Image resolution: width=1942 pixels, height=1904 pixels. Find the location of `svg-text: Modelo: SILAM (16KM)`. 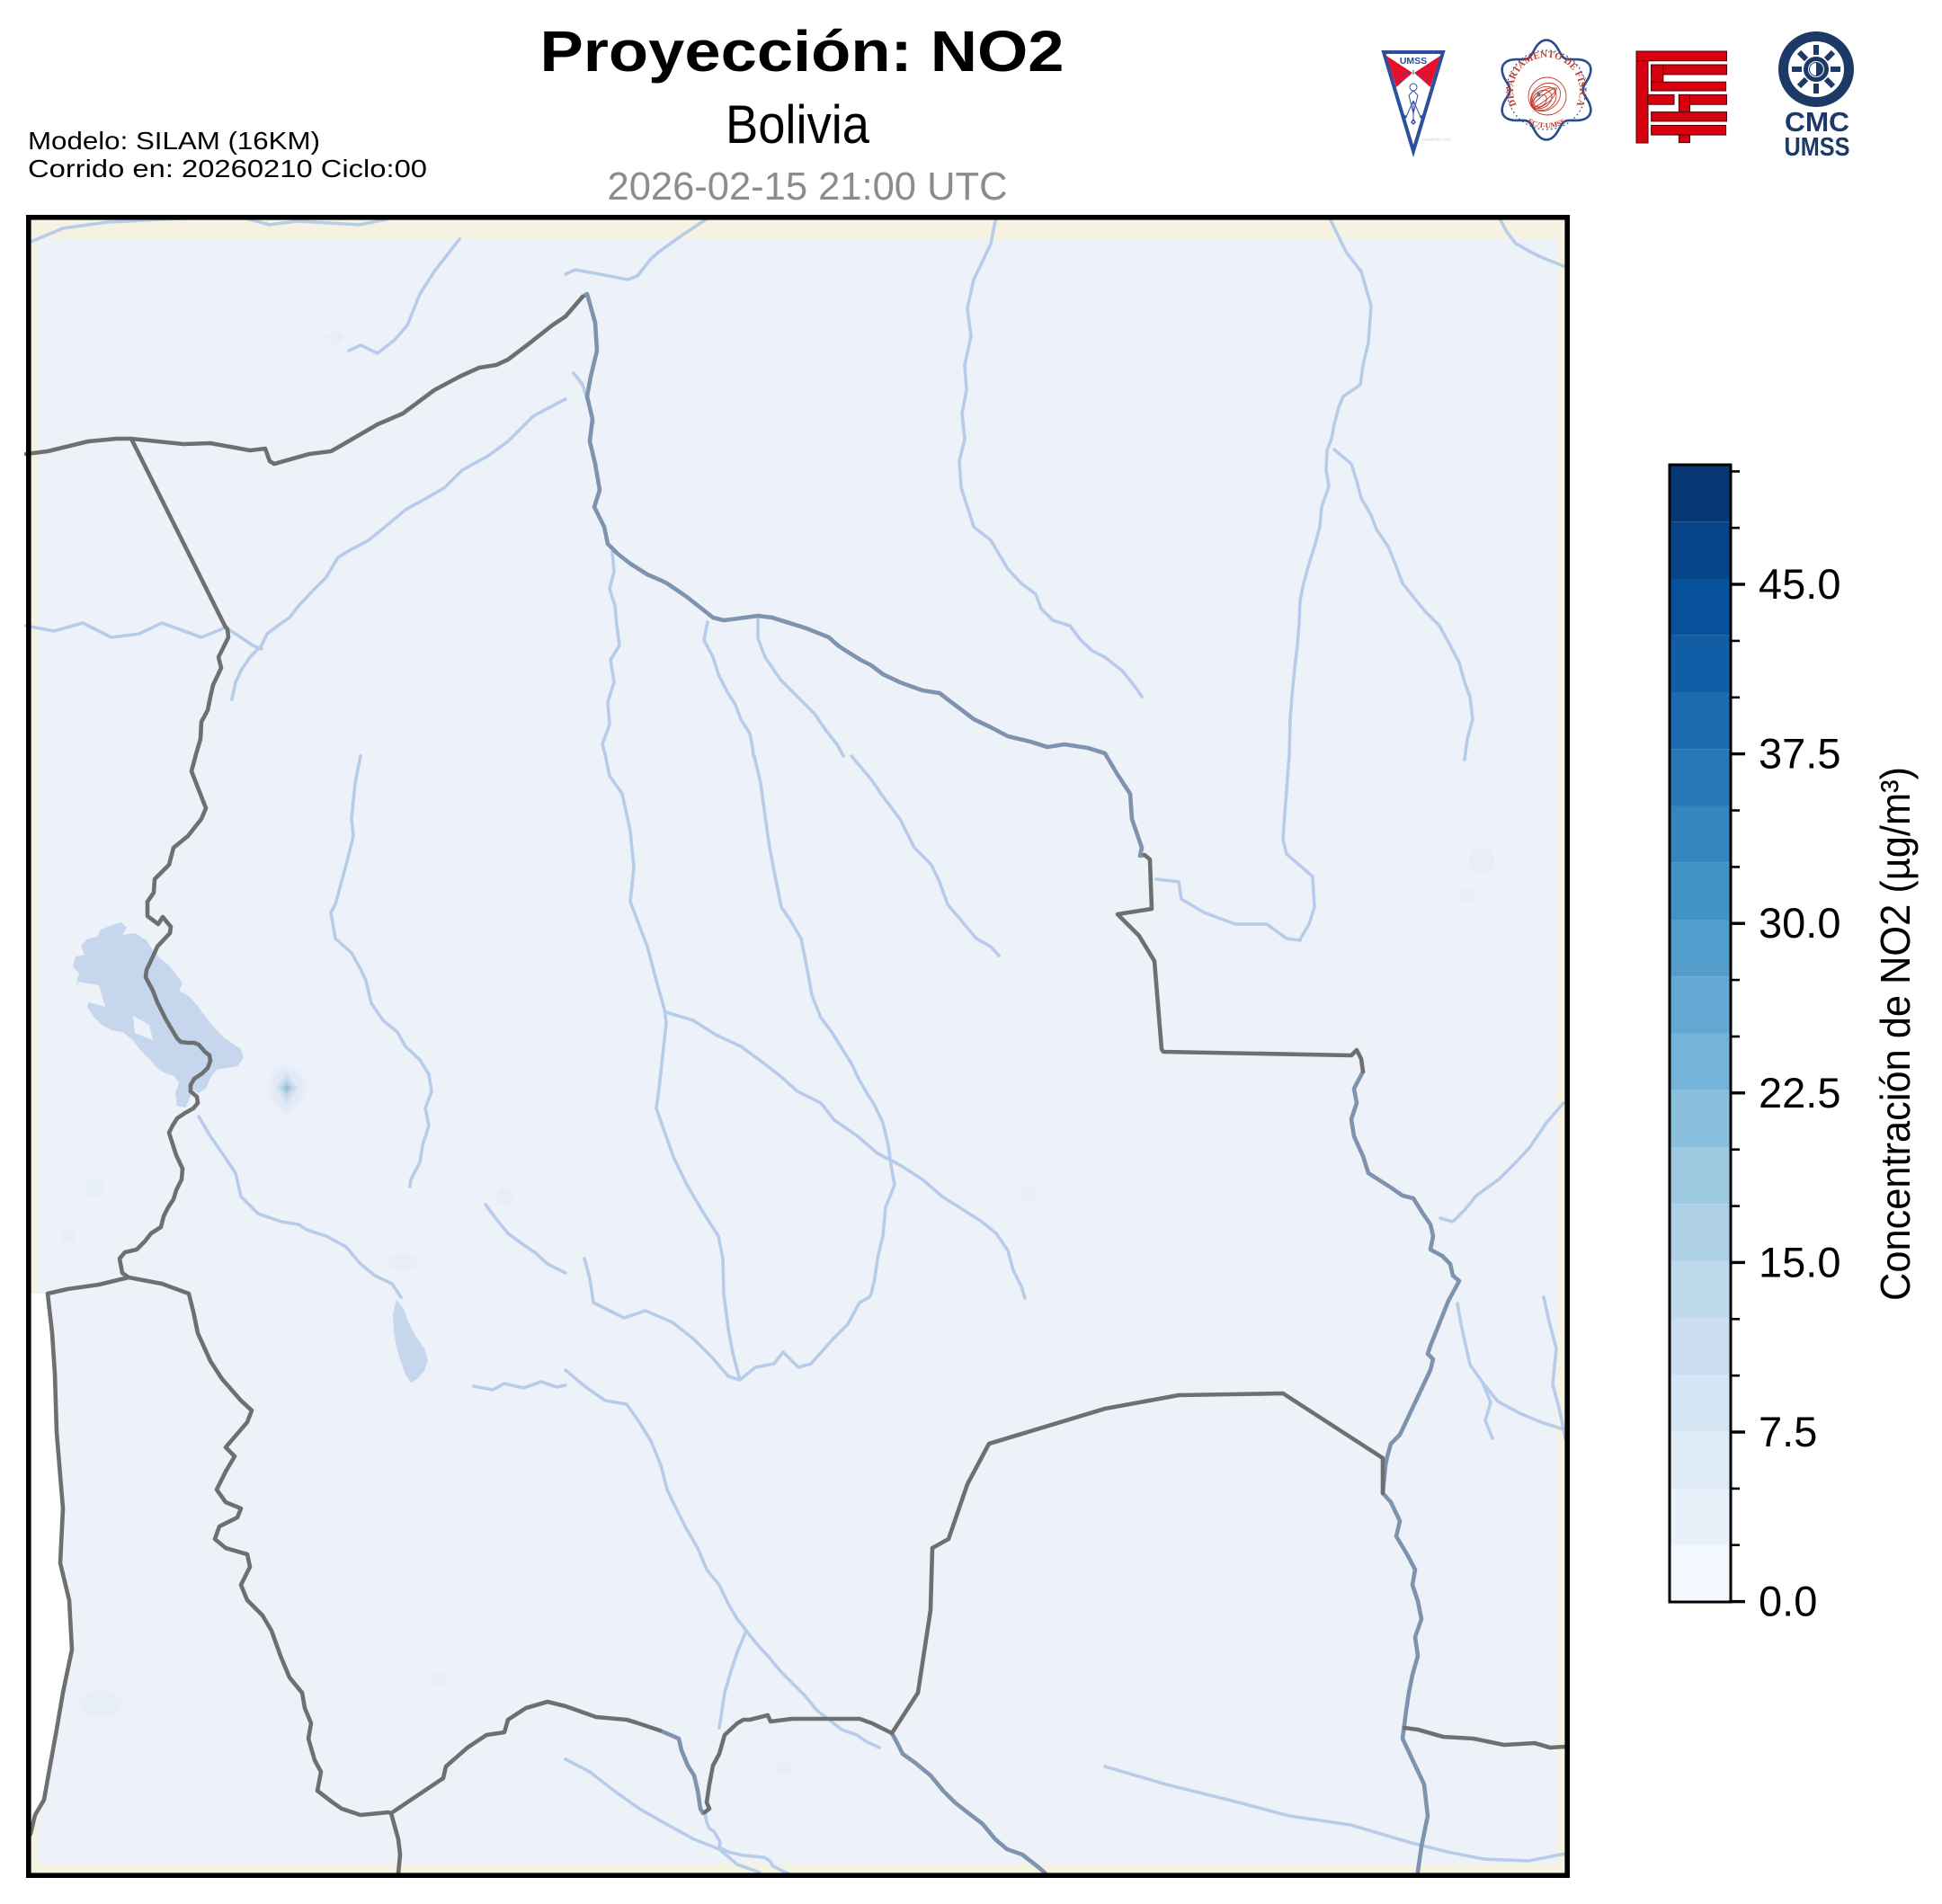

svg-text: Modelo: SILAM (16KM) is located at coordinates (174, 141).